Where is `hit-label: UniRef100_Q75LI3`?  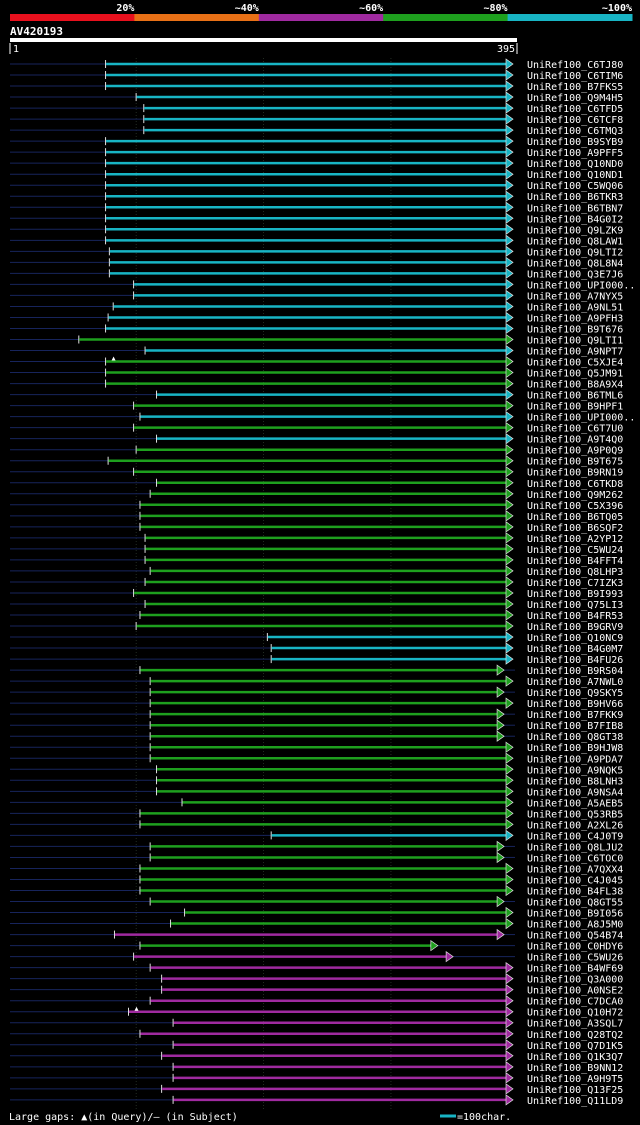 hit-label: UniRef100_Q75LI3 is located at coordinates (575, 605).